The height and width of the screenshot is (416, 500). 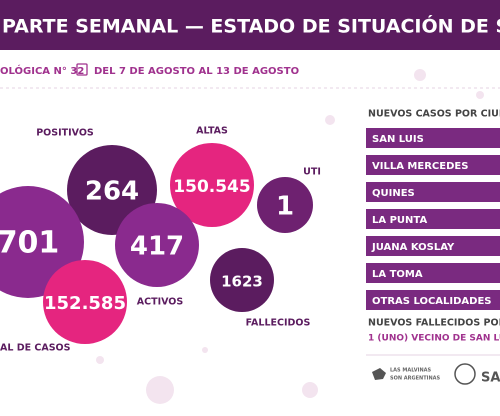 What do you see at coordinates (35, 348) in the screenshot?
I see `bubble-label: AL DE CASOS` at bounding box center [35, 348].